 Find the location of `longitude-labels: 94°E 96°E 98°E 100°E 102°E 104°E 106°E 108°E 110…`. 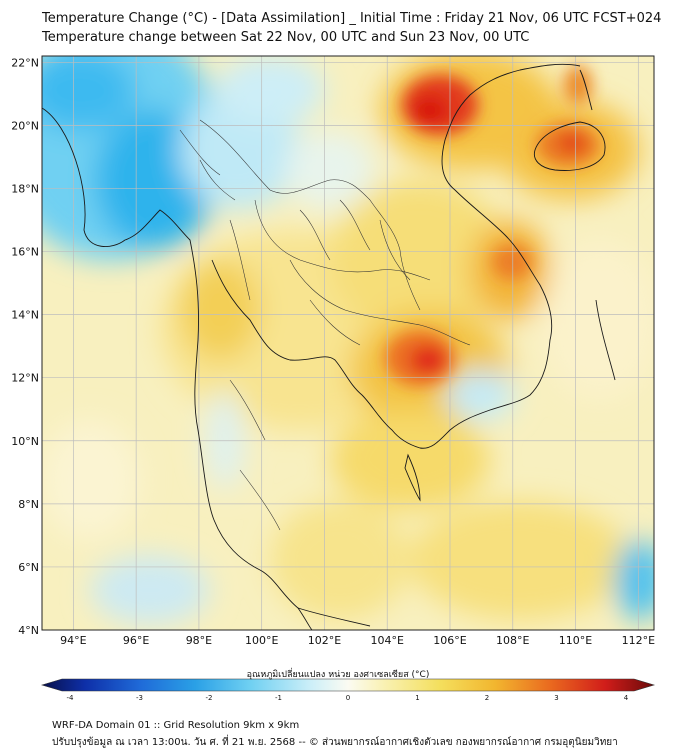

longitude-labels: 94°E 96°E 98°E 100°E 102°E 104°E 106°E 108°E 110… is located at coordinates (357, 640).